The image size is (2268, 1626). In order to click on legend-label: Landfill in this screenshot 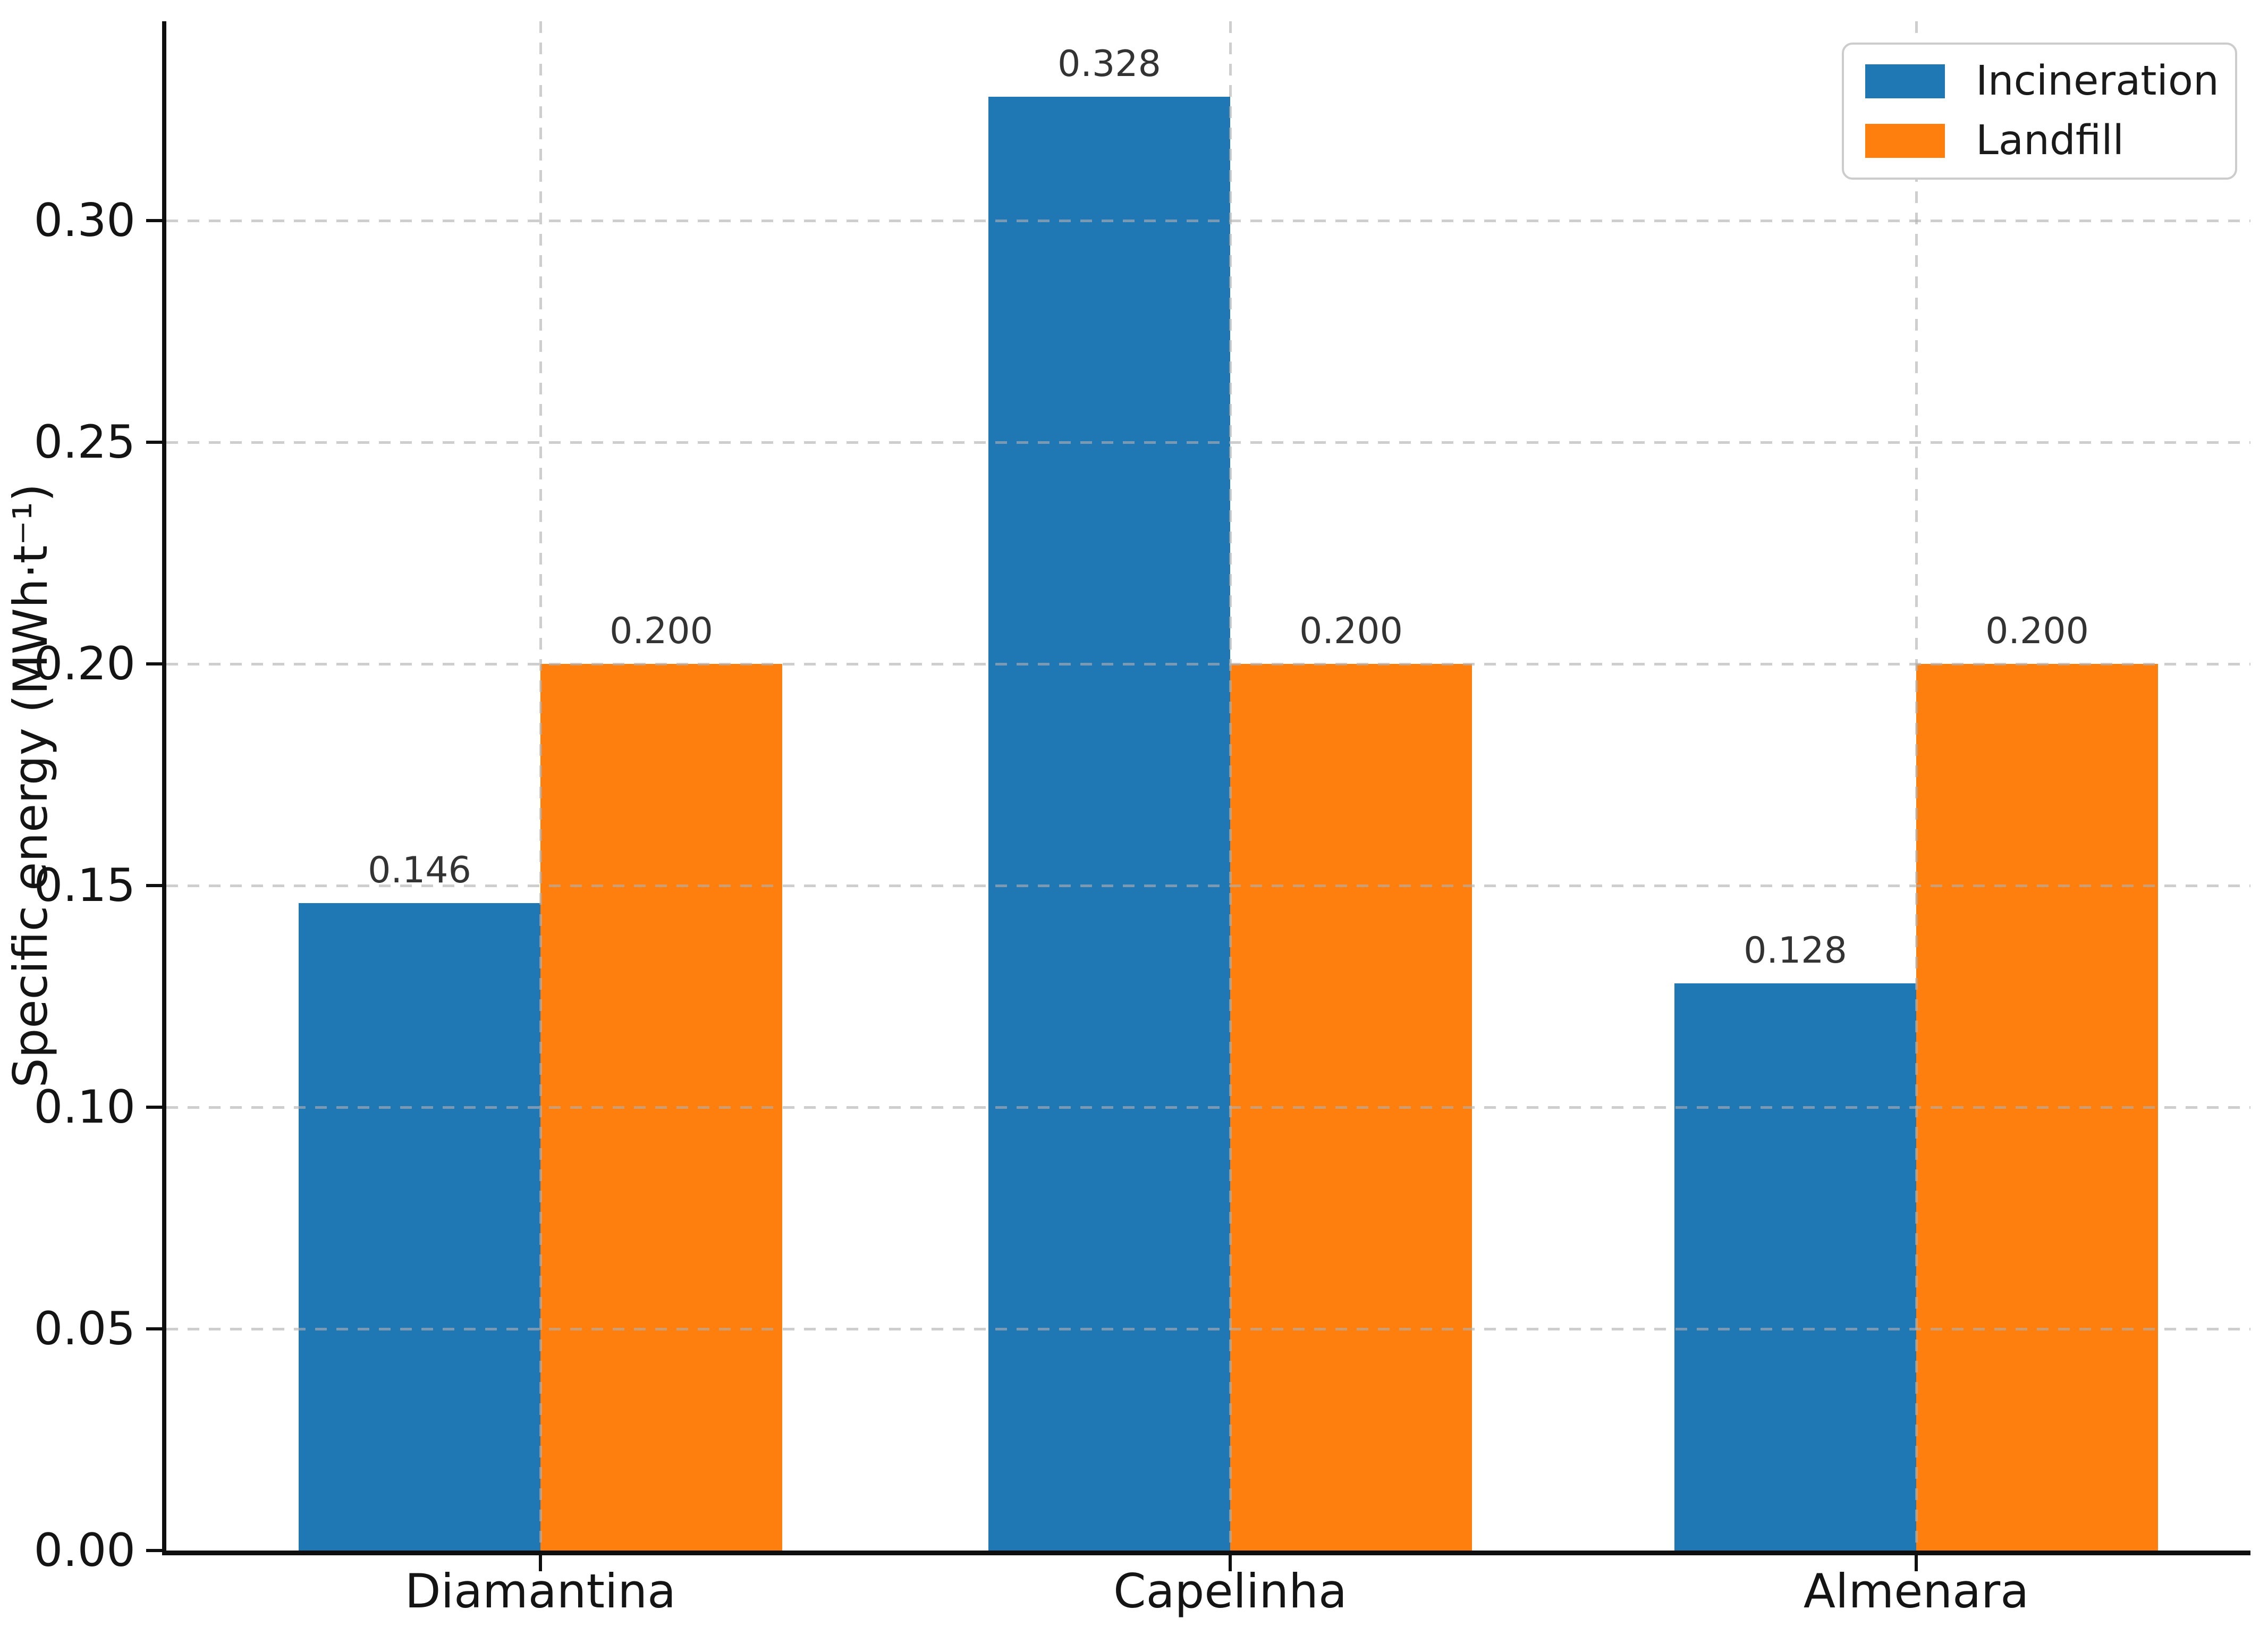, I will do `click(2050, 140)`.